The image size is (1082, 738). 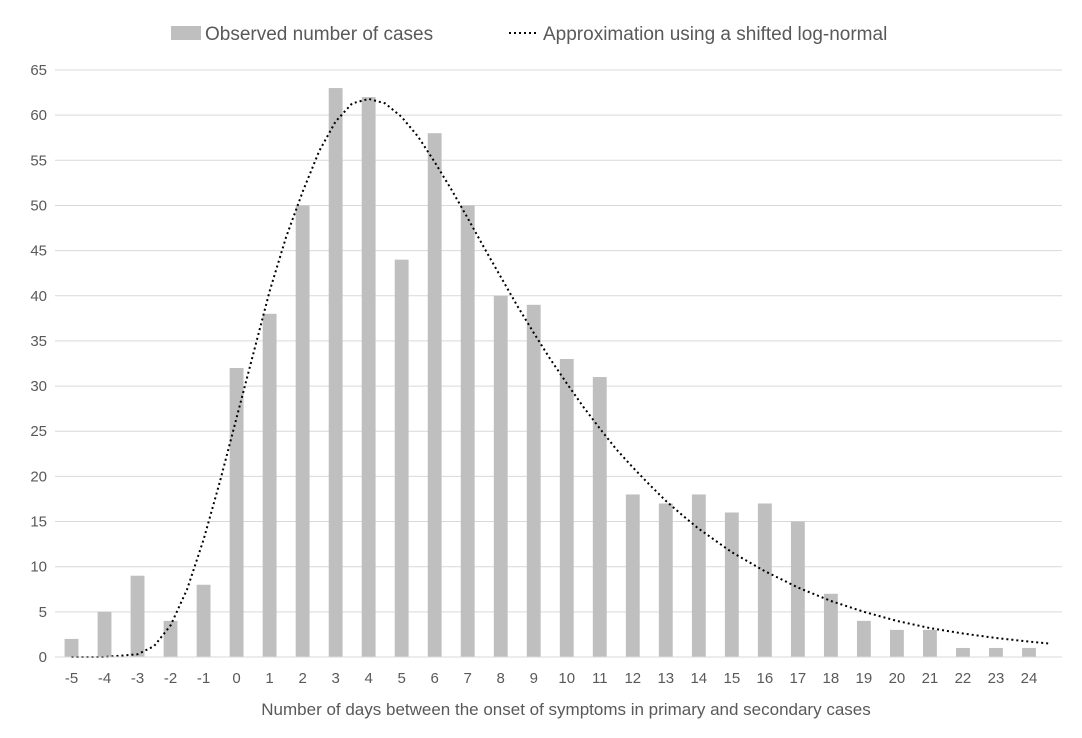 What do you see at coordinates (501, 678) in the screenshot?
I see `x-tick-label: 8` at bounding box center [501, 678].